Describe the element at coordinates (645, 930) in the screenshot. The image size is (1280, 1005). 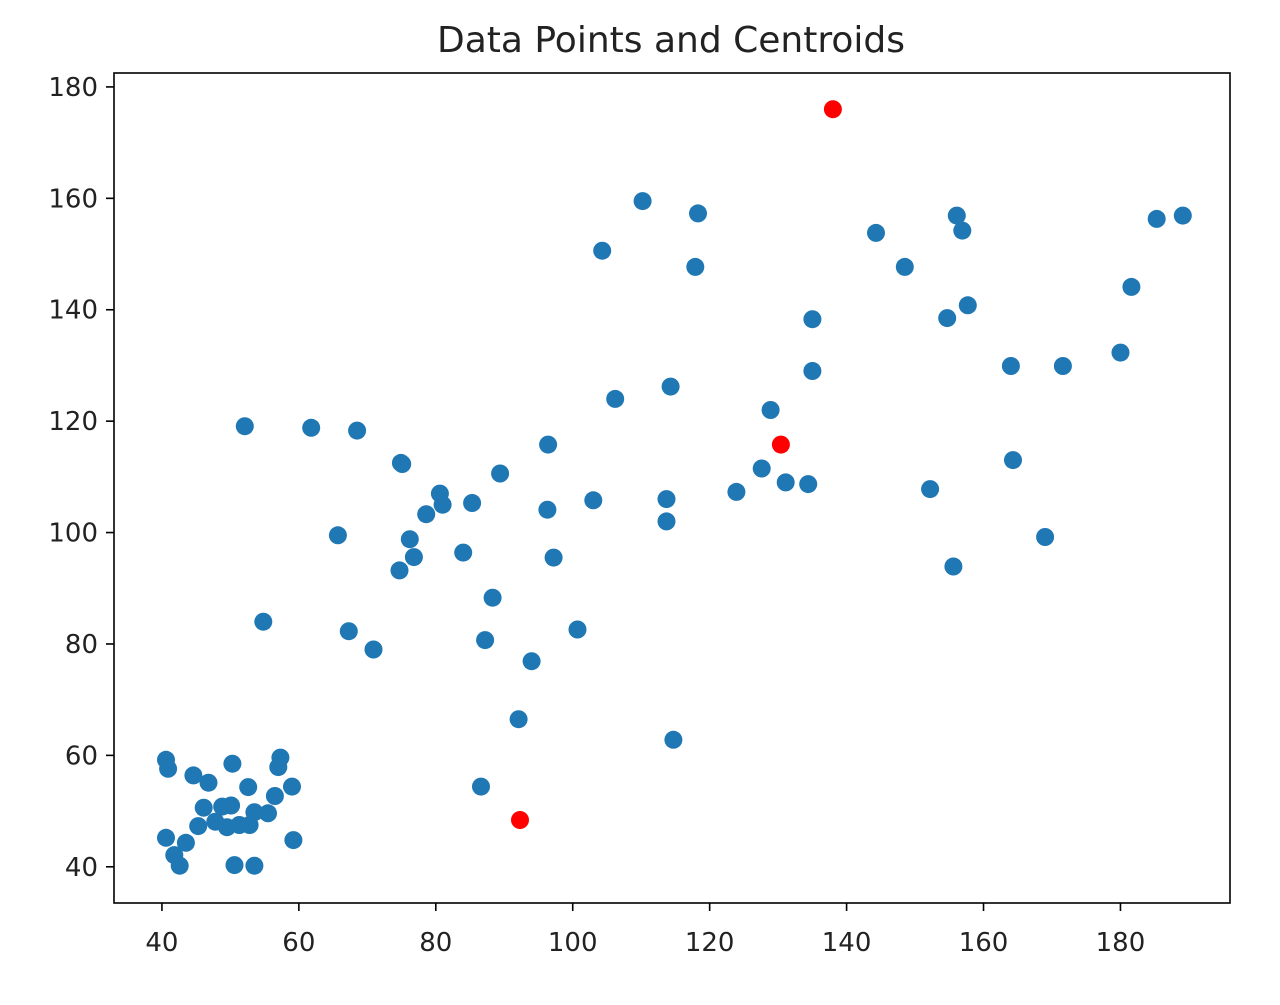
I see `x-axis: 40 60 80 100 120 140 160 180` at that location.